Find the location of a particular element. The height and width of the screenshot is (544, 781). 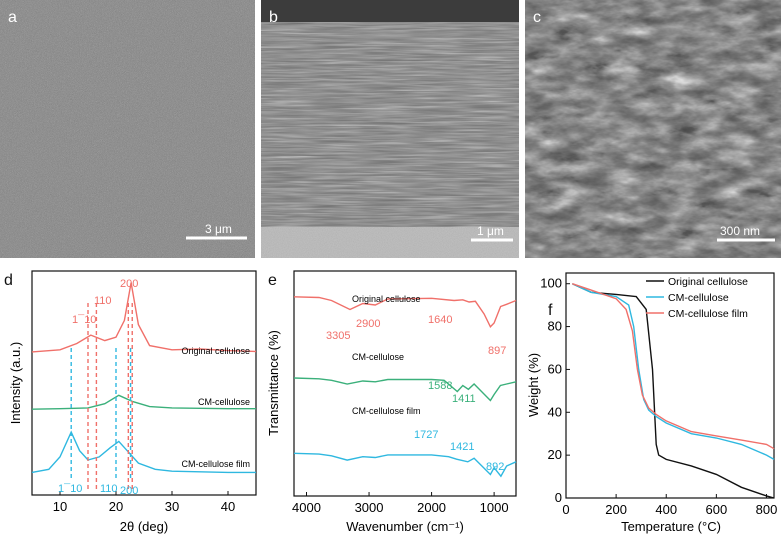

tga-x-axis-label: Temperature (°C) is located at coordinates (671, 526).